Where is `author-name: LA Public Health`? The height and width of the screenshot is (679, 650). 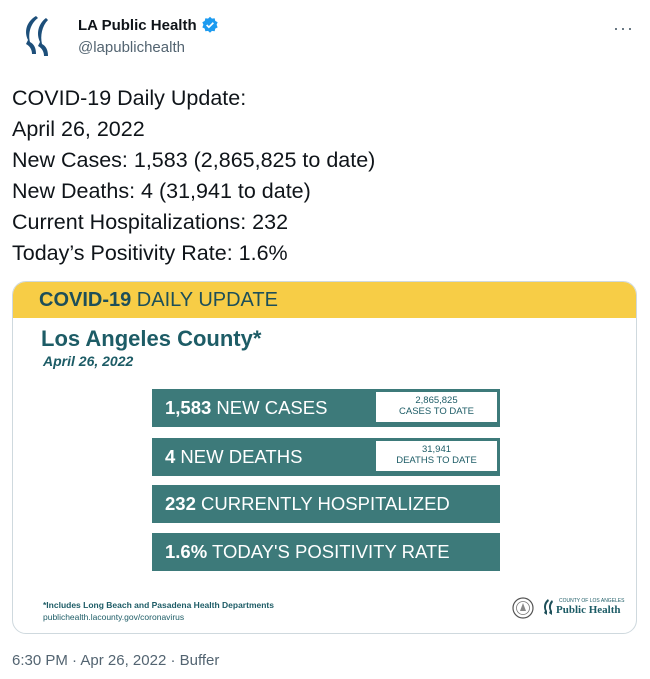 author-name: LA Public Health is located at coordinates (148, 25).